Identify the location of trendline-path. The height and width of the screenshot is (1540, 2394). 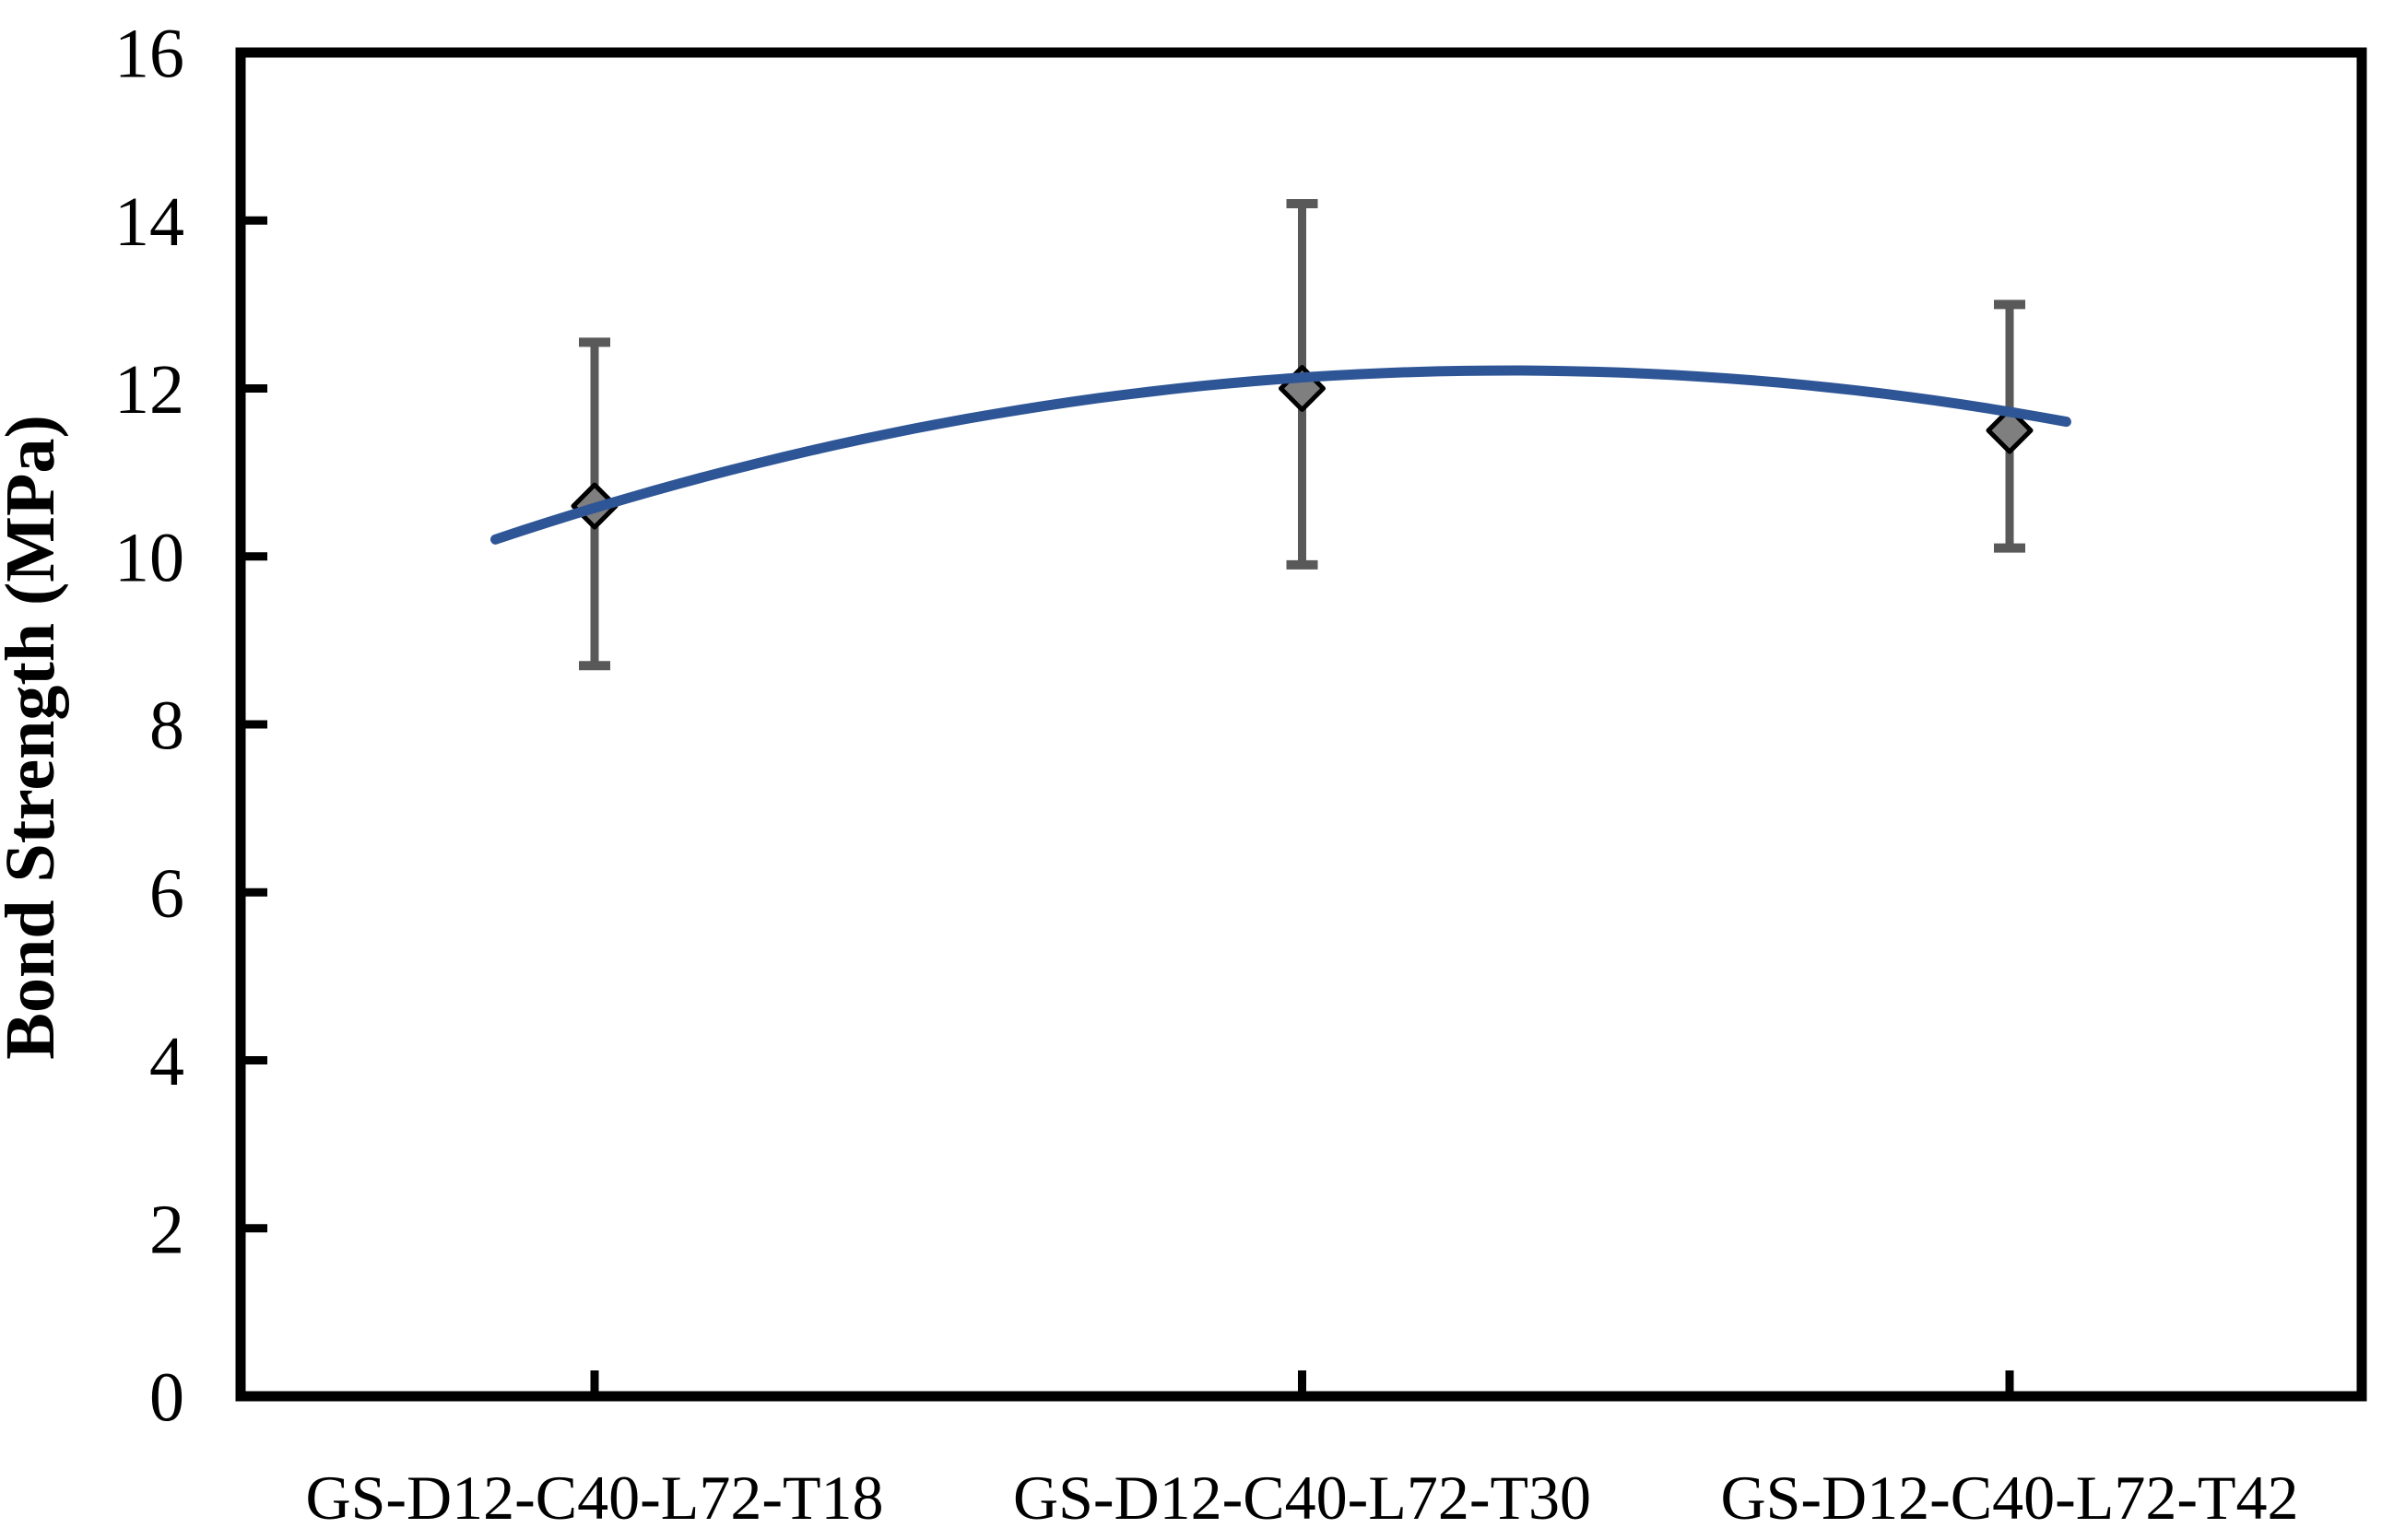
(1280, 455).